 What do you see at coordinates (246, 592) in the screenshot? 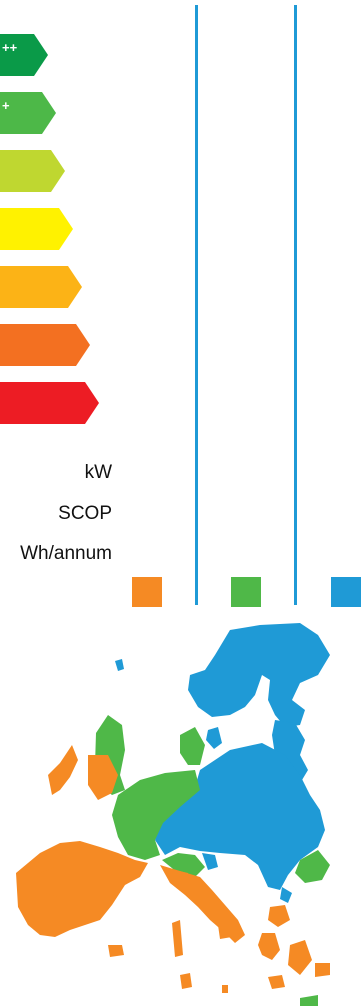
I see `climate-swatch-average` at bounding box center [246, 592].